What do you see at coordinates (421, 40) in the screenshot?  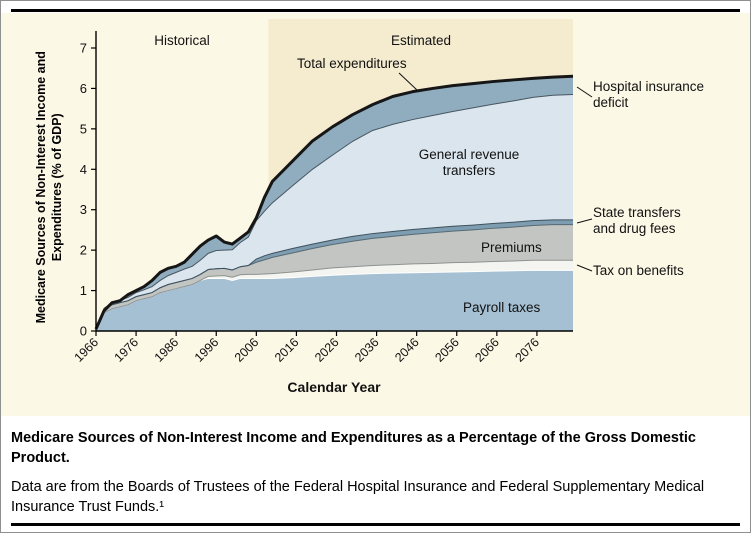 I see `period-label-estimated: Estimated` at bounding box center [421, 40].